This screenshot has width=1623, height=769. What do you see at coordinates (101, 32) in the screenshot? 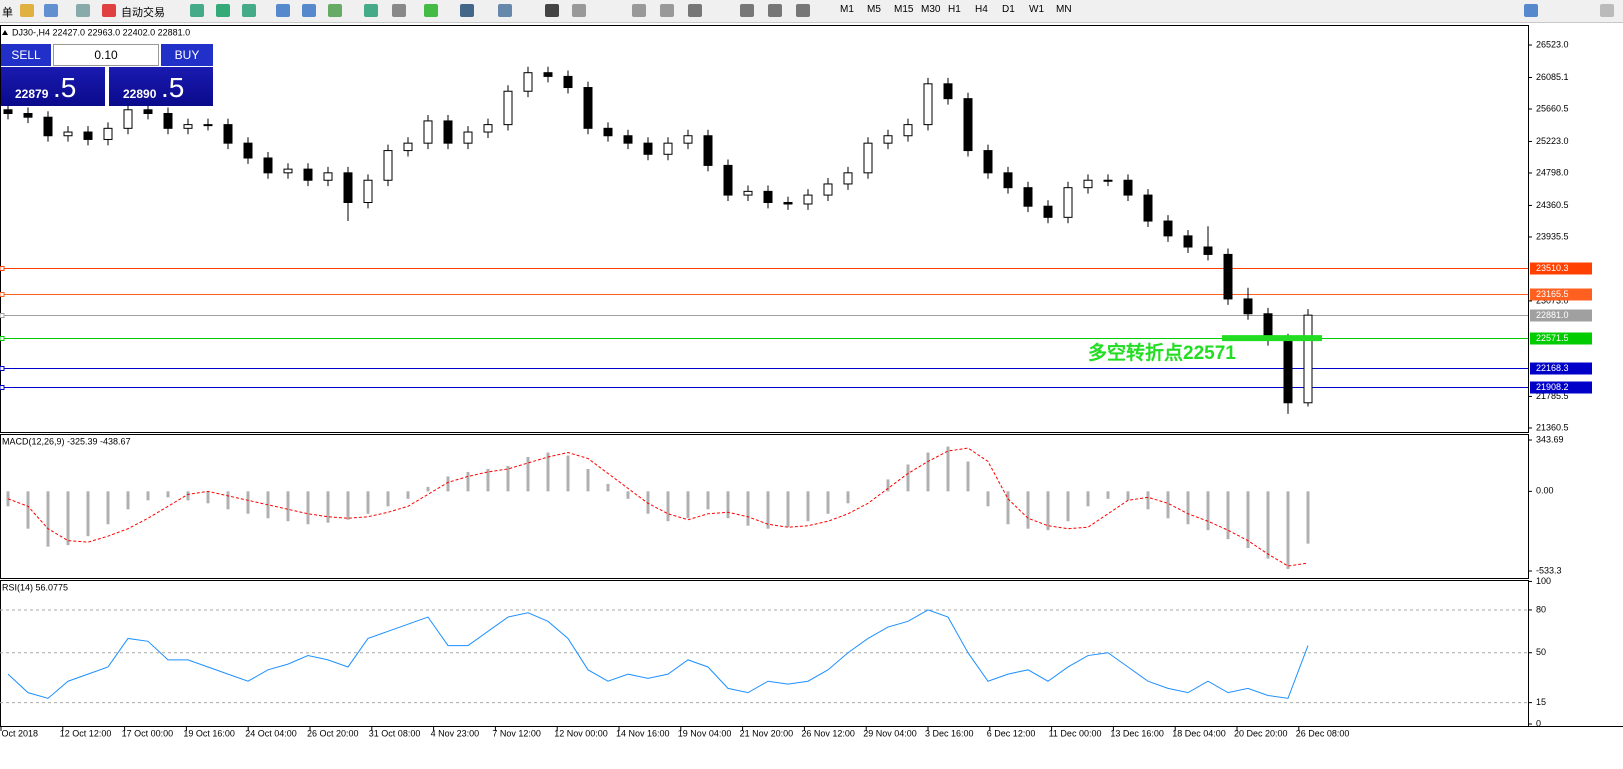
I see `chart-title: DJ30-,H4 22427.0 22963.0 22402.0 22881.0` at bounding box center [101, 32].